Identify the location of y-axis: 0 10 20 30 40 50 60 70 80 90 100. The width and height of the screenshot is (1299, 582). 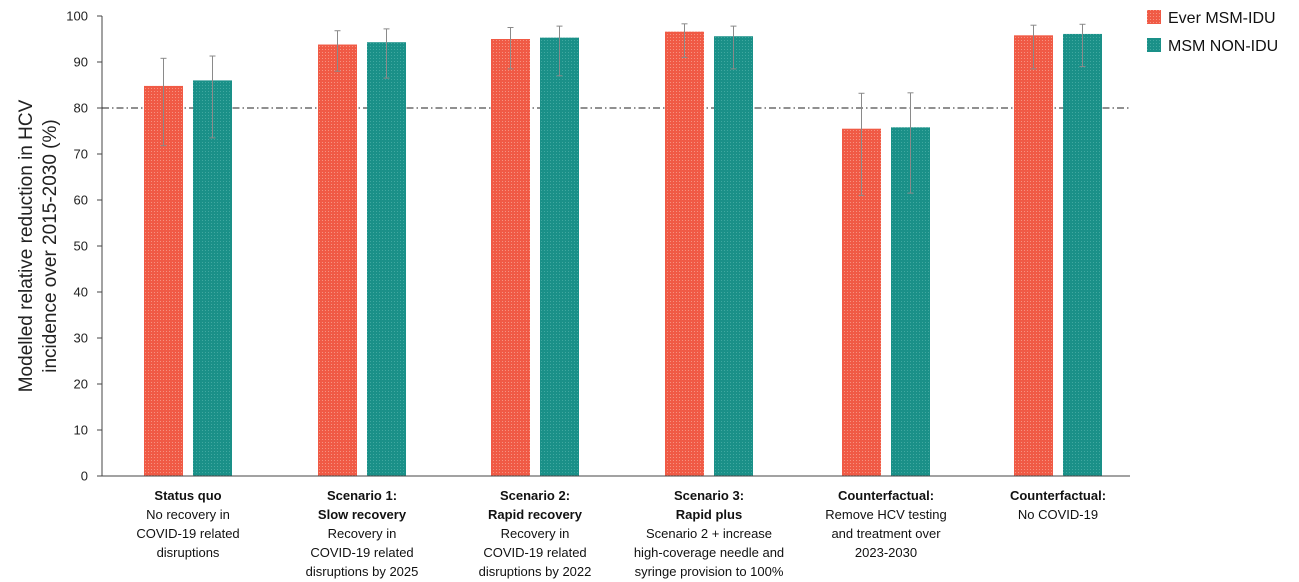
(84, 246).